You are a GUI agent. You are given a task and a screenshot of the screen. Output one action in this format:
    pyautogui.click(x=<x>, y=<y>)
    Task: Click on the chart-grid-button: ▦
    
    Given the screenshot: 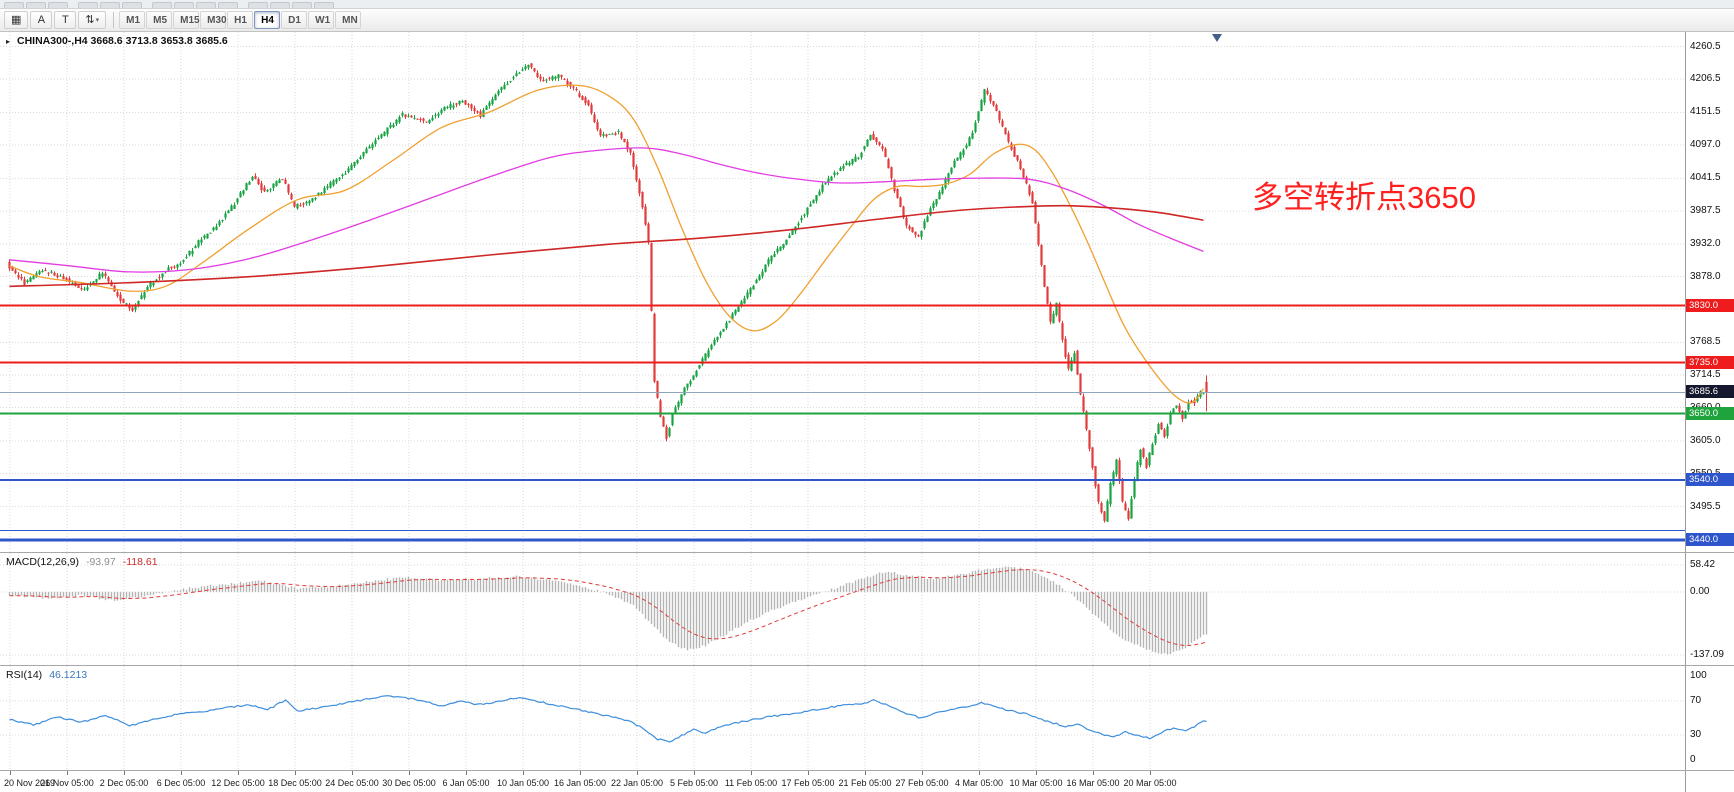 What is the action you would take?
    pyautogui.click(x=16, y=20)
    